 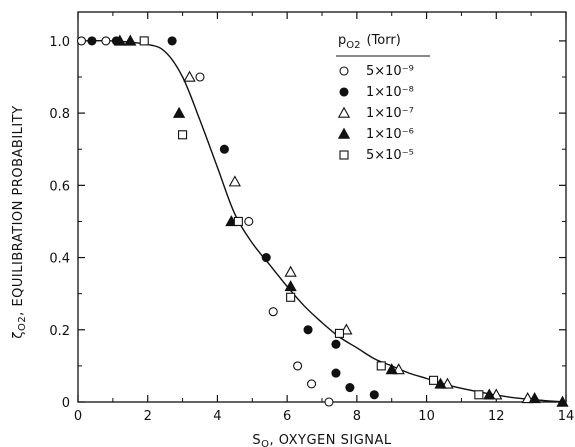 I want to click on x-tick-label: 2, so click(x=148, y=416).